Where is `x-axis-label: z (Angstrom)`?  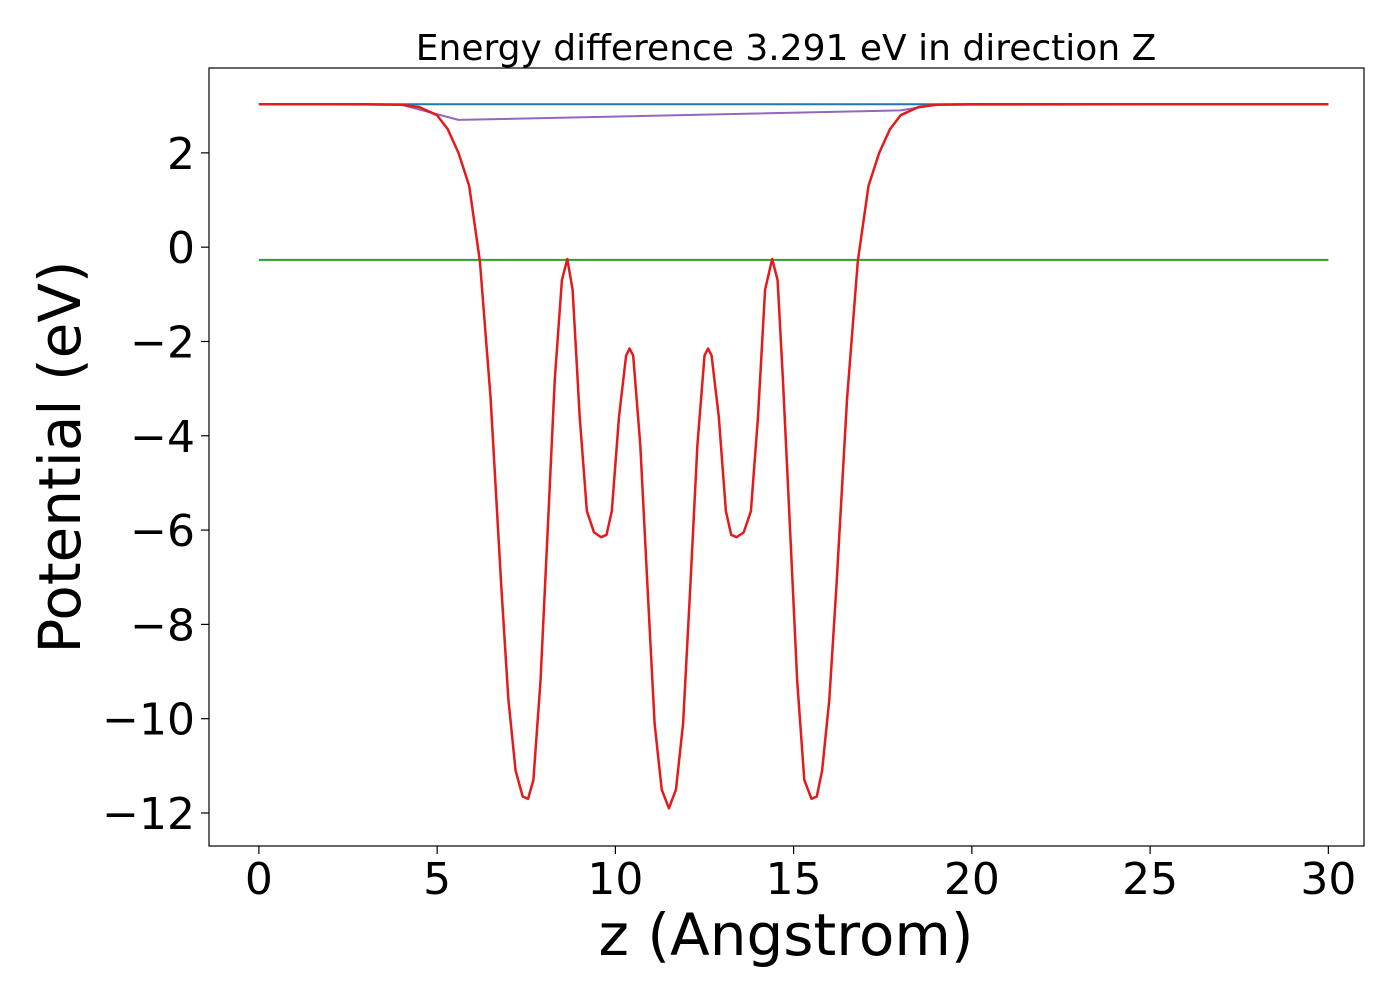
x-axis-label: z (Angstrom) is located at coordinates (786, 935).